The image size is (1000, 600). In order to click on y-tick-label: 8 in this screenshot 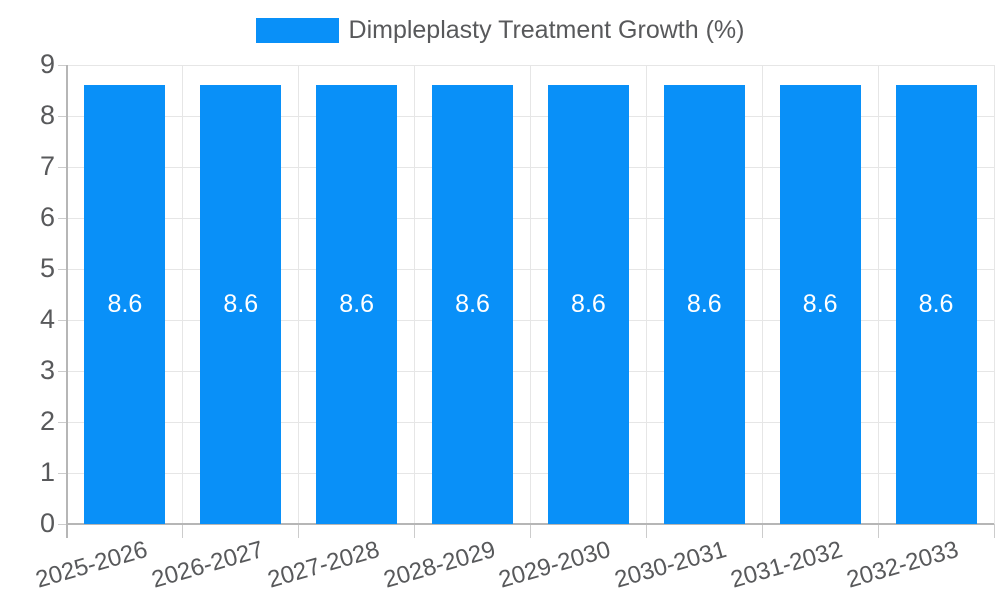, I will do `click(47, 115)`.